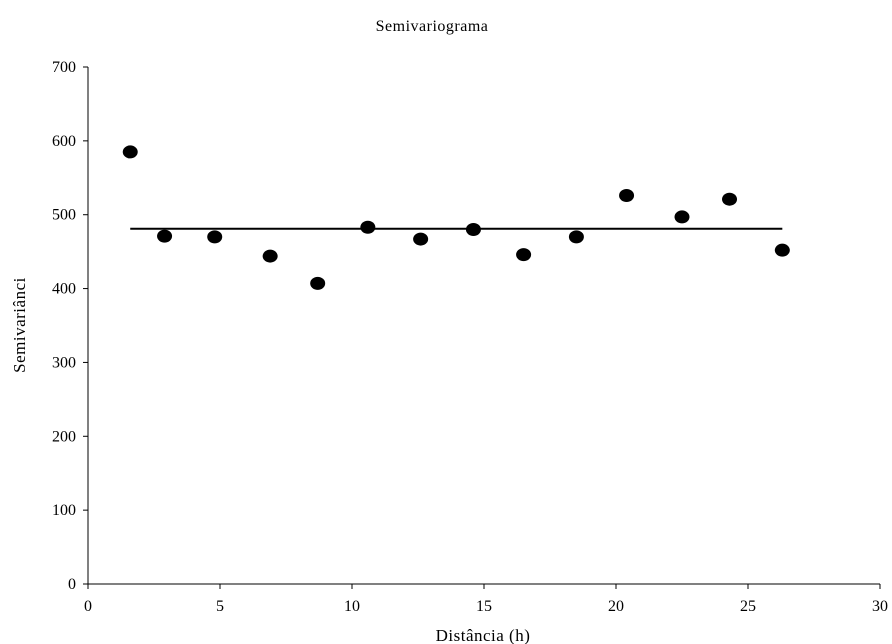 Image resolution: width=892 pixels, height=644 pixels. Describe the element at coordinates (352, 606) in the screenshot. I see `x-tick-label: 10` at that location.